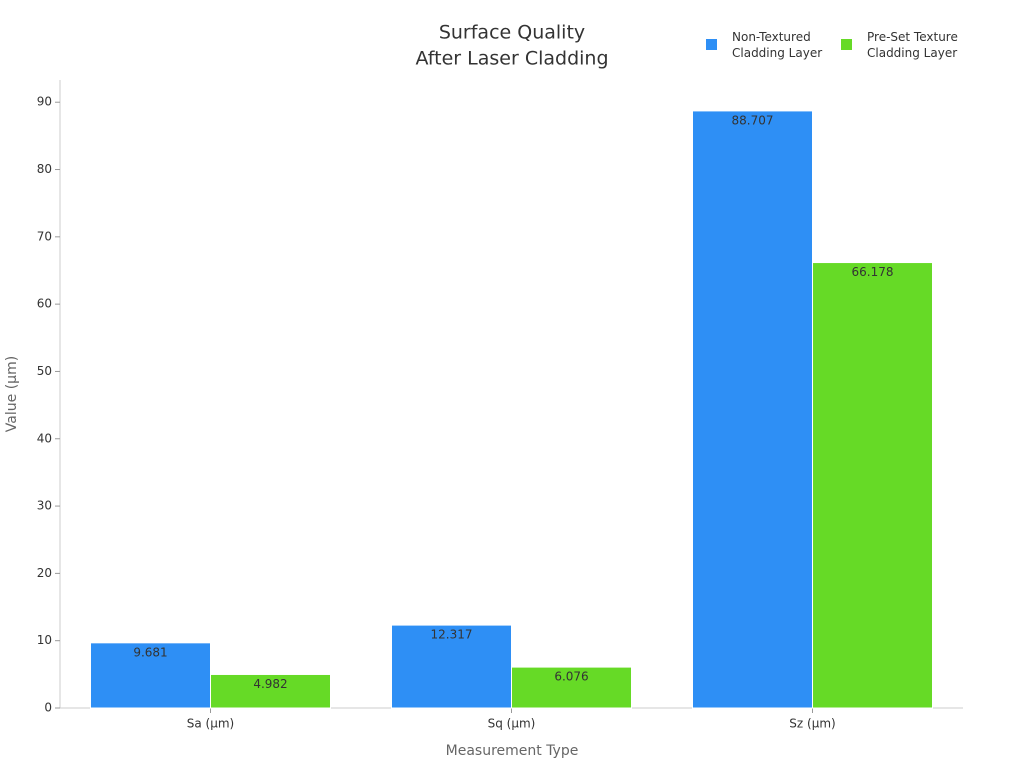 This screenshot has height=768, width=1024. What do you see at coordinates (44, 506) in the screenshot?
I see `y-tick-label: 30` at bounding box center [44, 506].